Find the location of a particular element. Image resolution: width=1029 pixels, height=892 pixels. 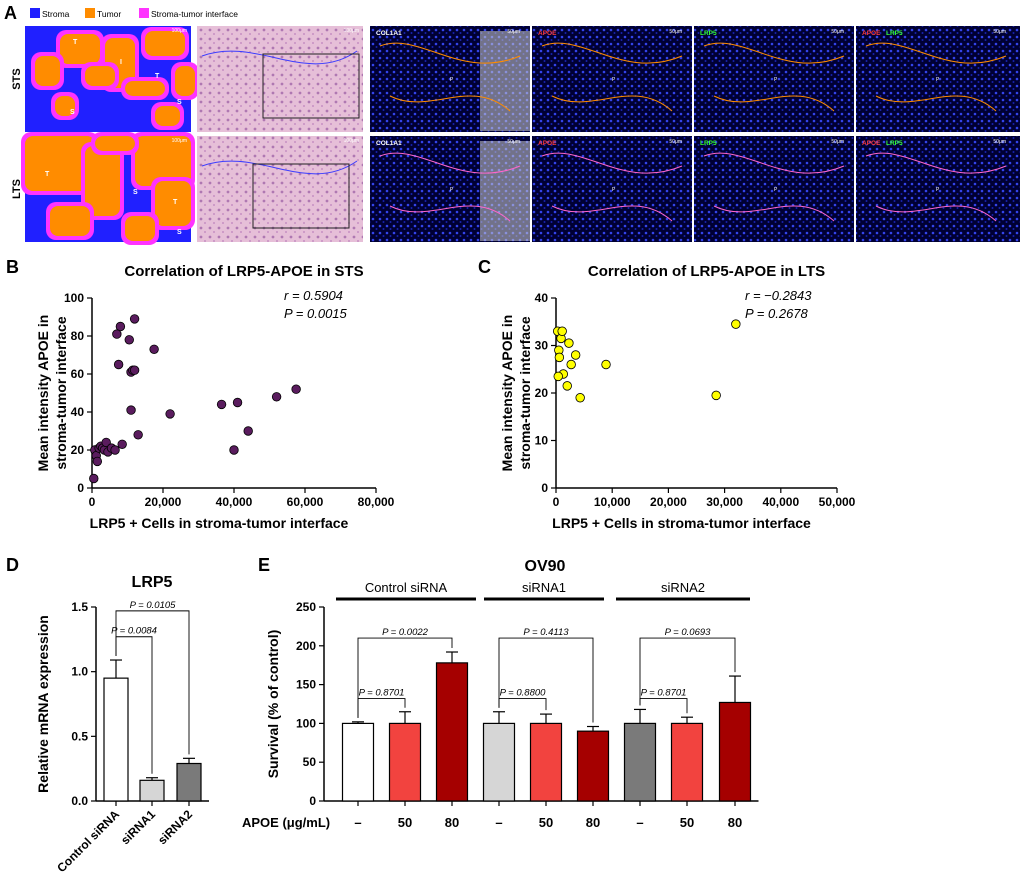

channel-label: COL1A1 is located at coordinates (389, 33).